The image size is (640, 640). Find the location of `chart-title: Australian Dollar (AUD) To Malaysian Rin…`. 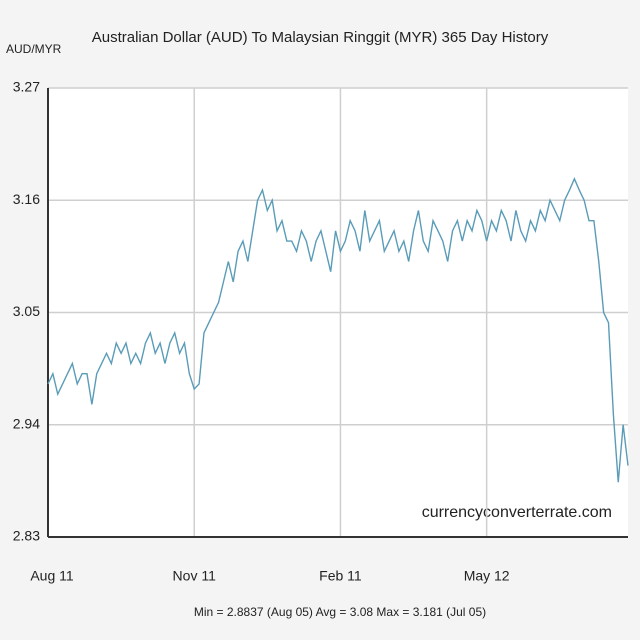

chart-title: Australian Dollar (AUD) To Malaysian Rin… is located at coordinates (320, 37).